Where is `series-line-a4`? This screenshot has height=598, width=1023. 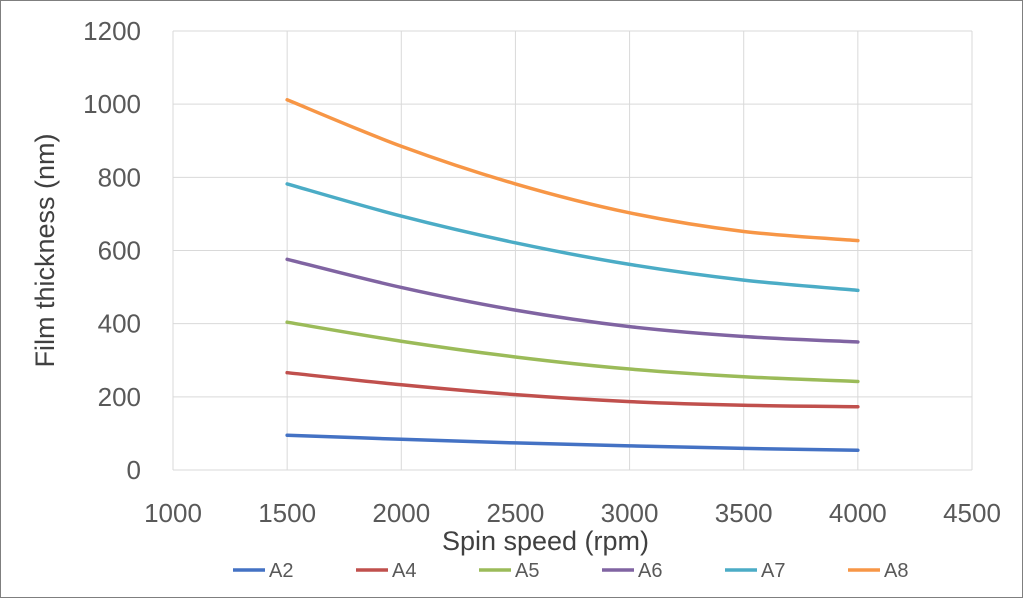
series-line-a4 is located at coordinates (572, 389).